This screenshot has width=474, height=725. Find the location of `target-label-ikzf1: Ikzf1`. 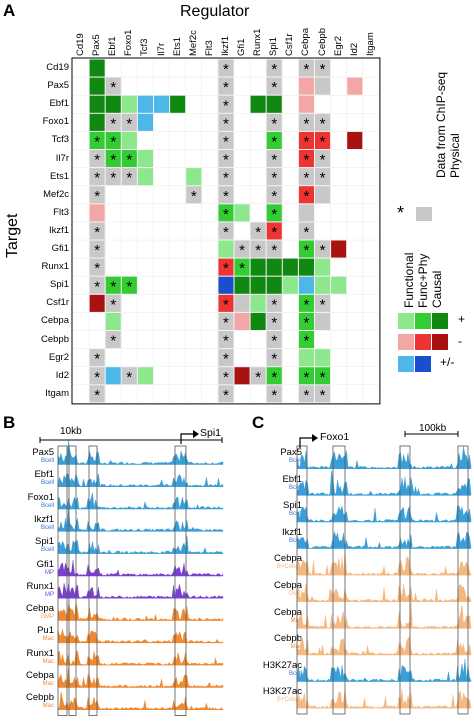

target-label-ikzf1: Ikzf1 is located at coordinates (58, 230).